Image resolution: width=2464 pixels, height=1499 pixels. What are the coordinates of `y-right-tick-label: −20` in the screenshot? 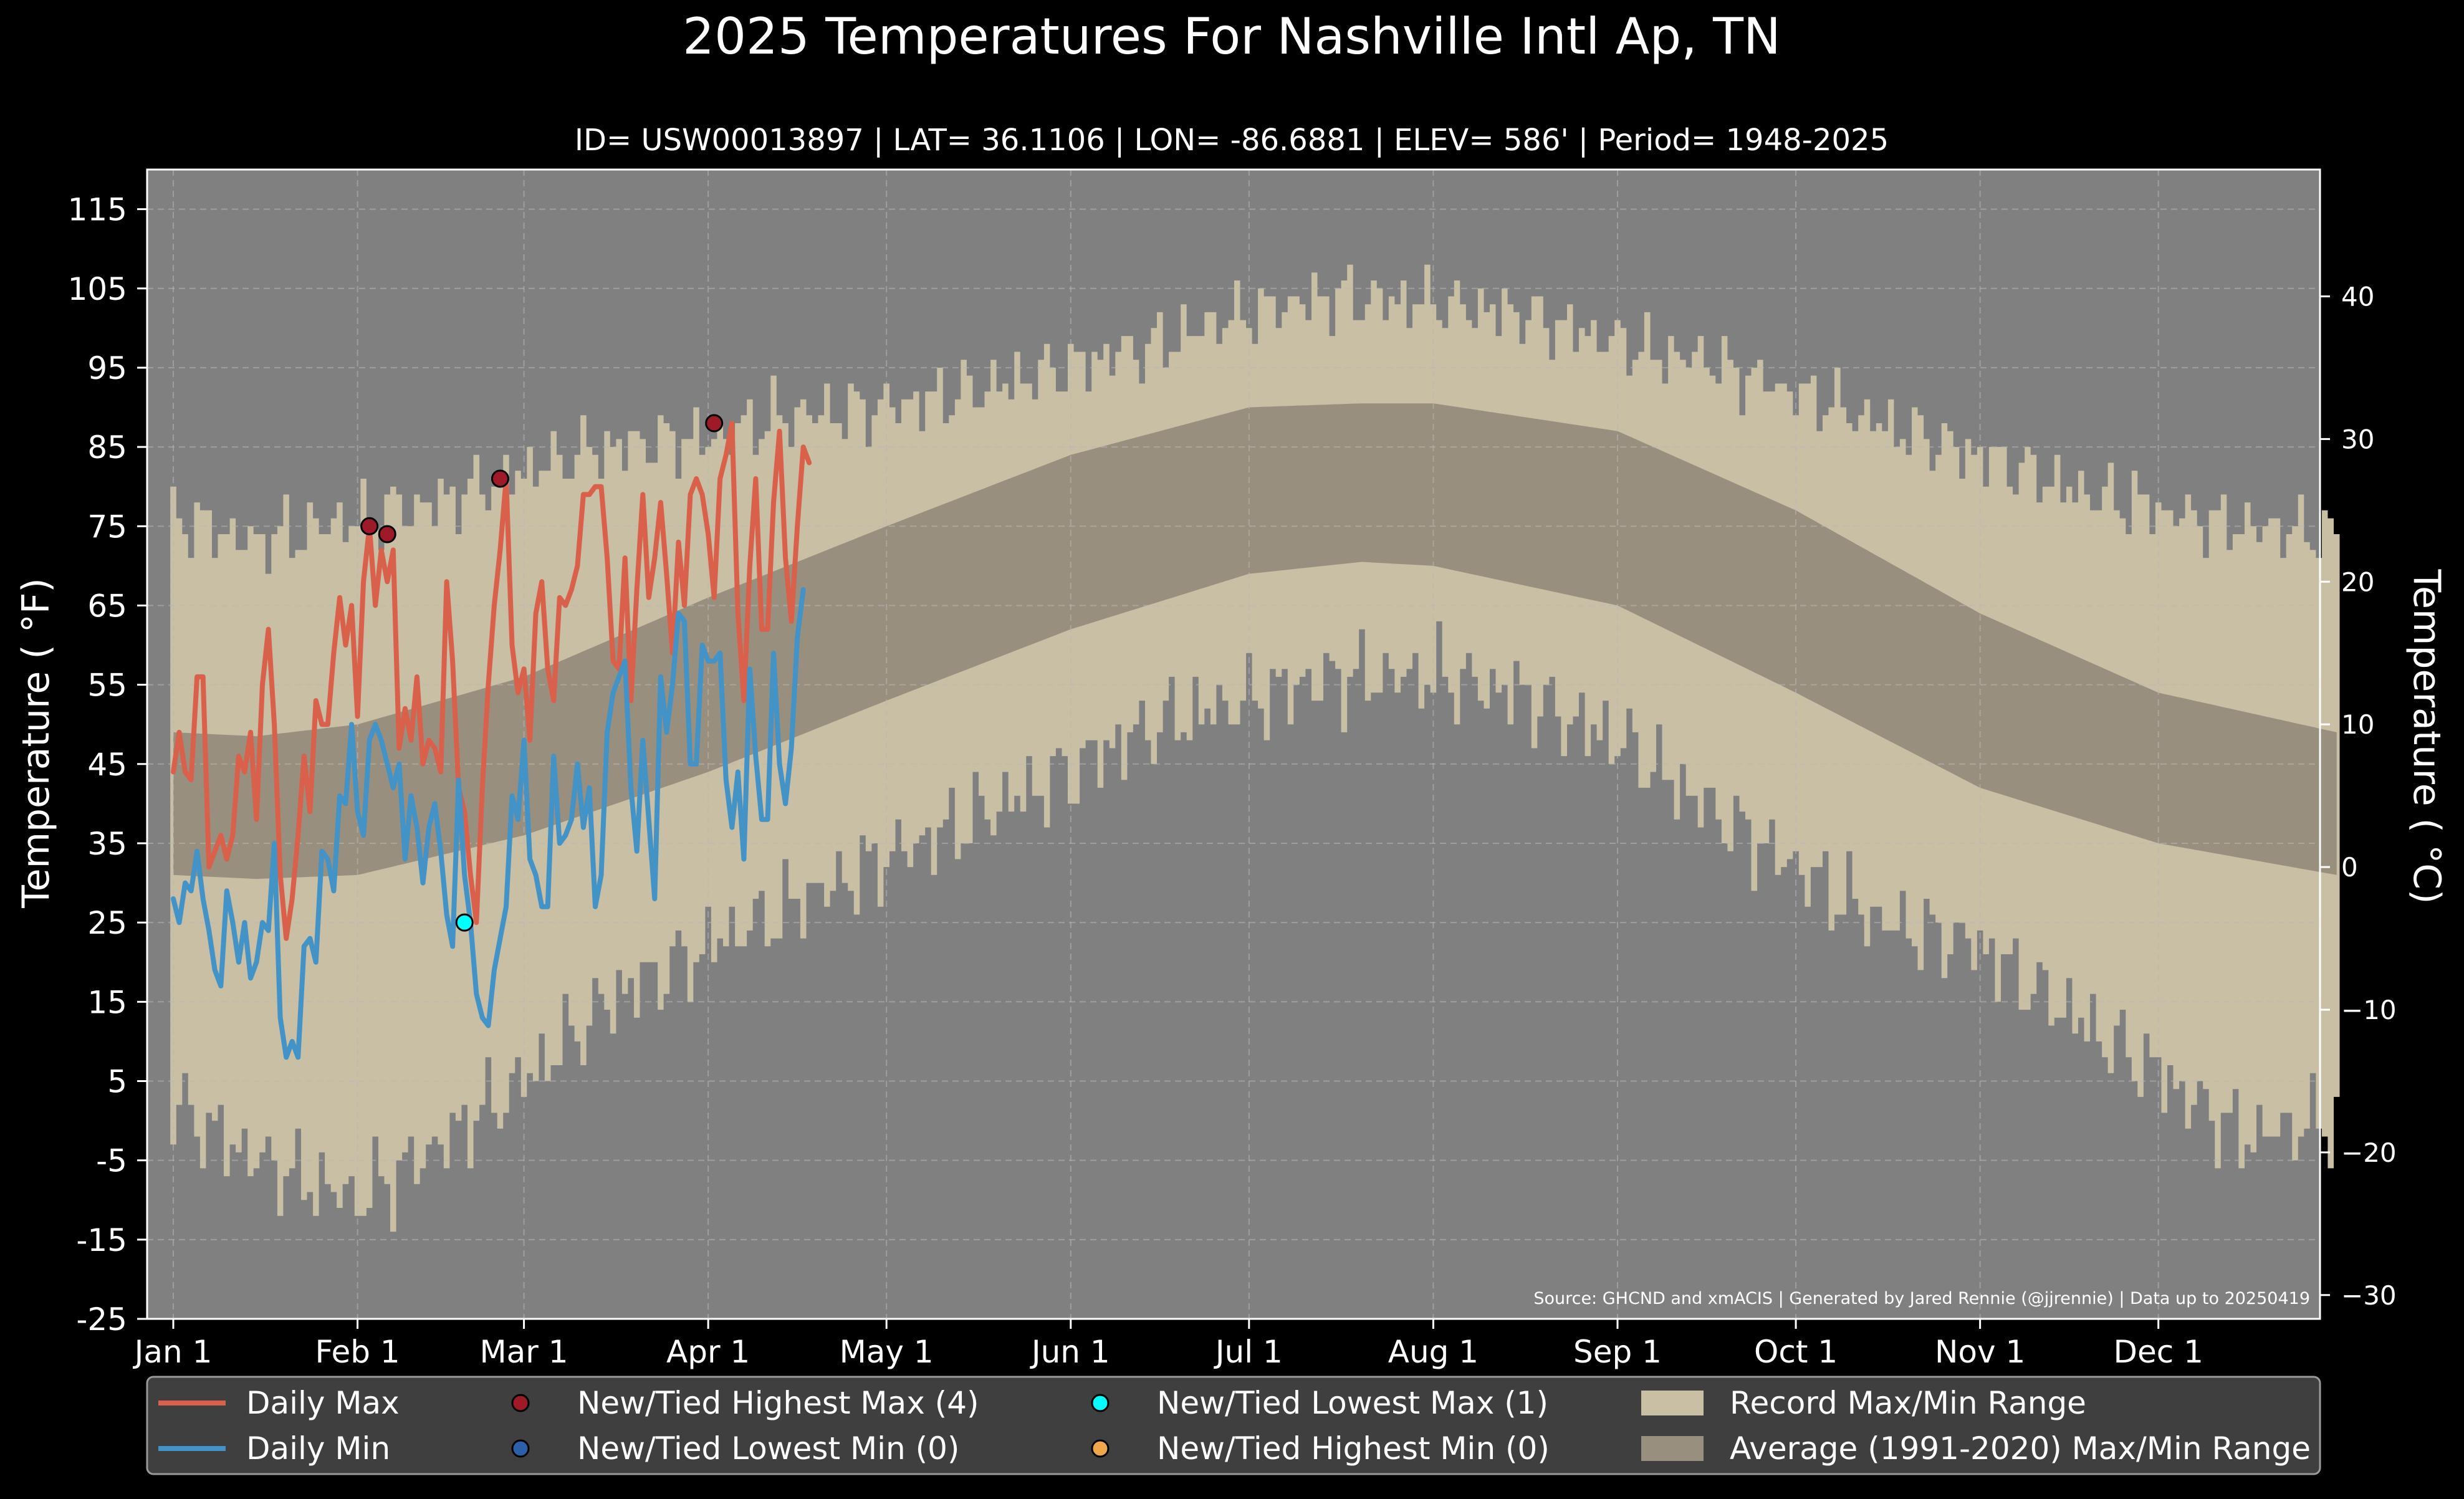 It's located at (2369, 1152).